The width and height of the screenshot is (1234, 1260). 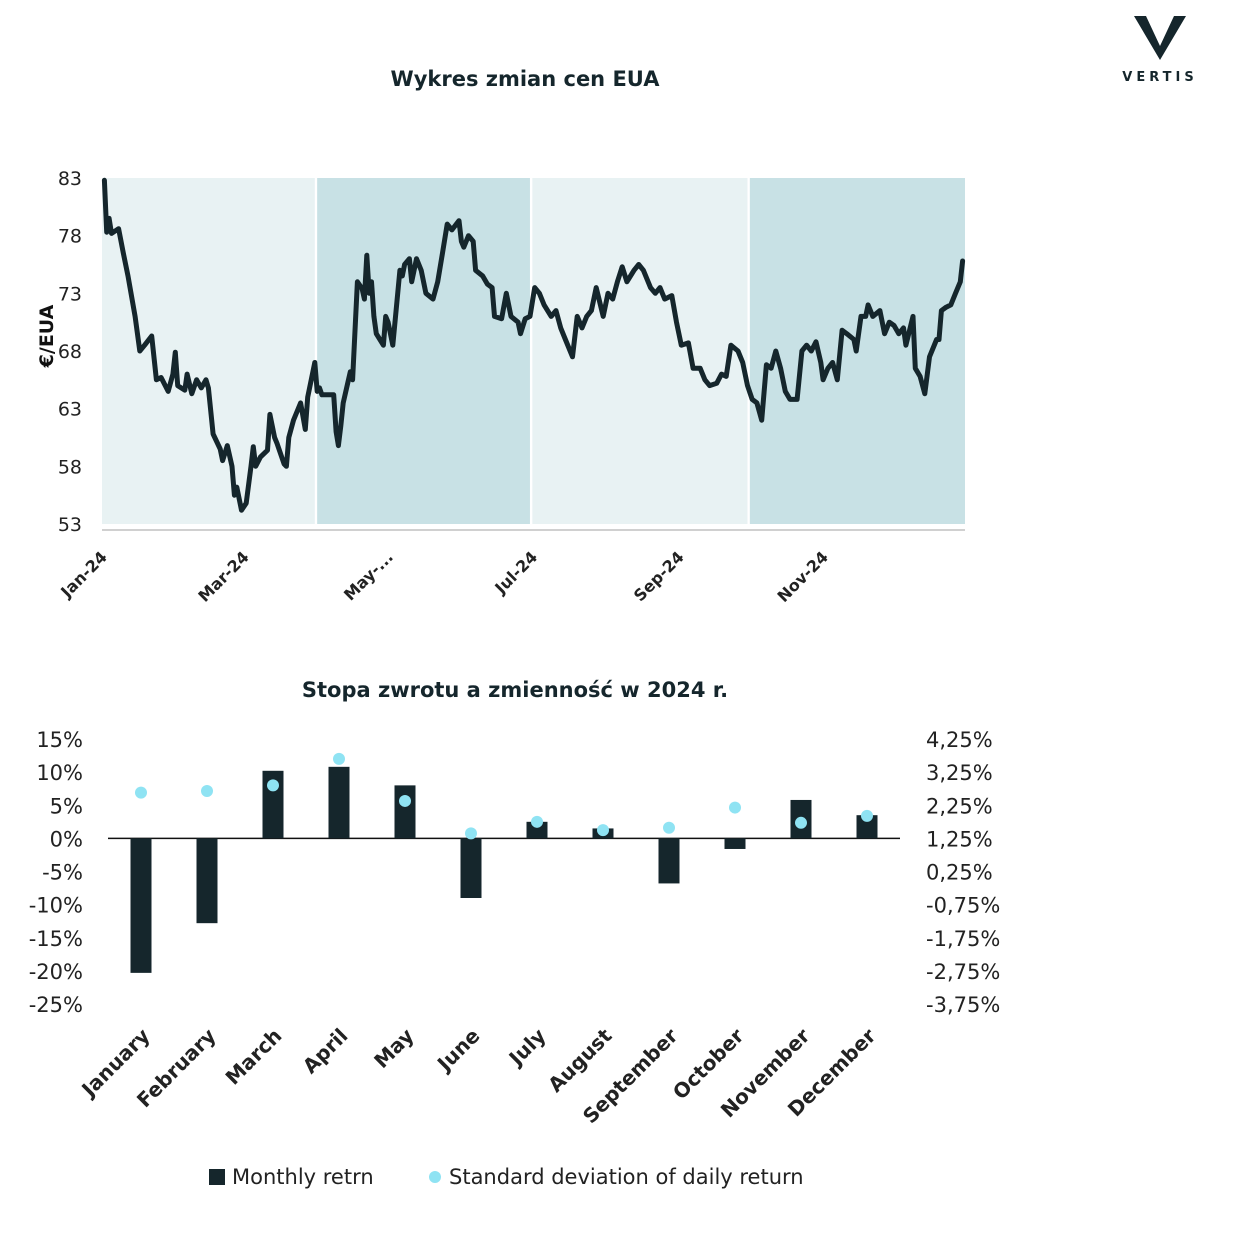 What do you see at coordinates (959, 773) in the screenshot?
I see `return-right-tick-label: 3,25%` at bounding box center [959, 773].